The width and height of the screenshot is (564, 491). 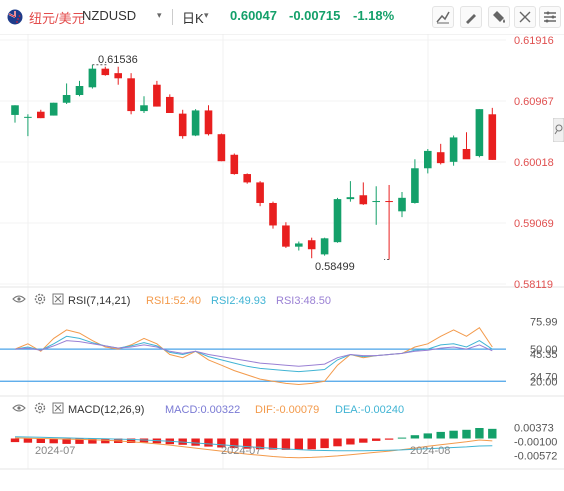 I want to click on high-price-label: 0.61536, so click(x=118, y=60).